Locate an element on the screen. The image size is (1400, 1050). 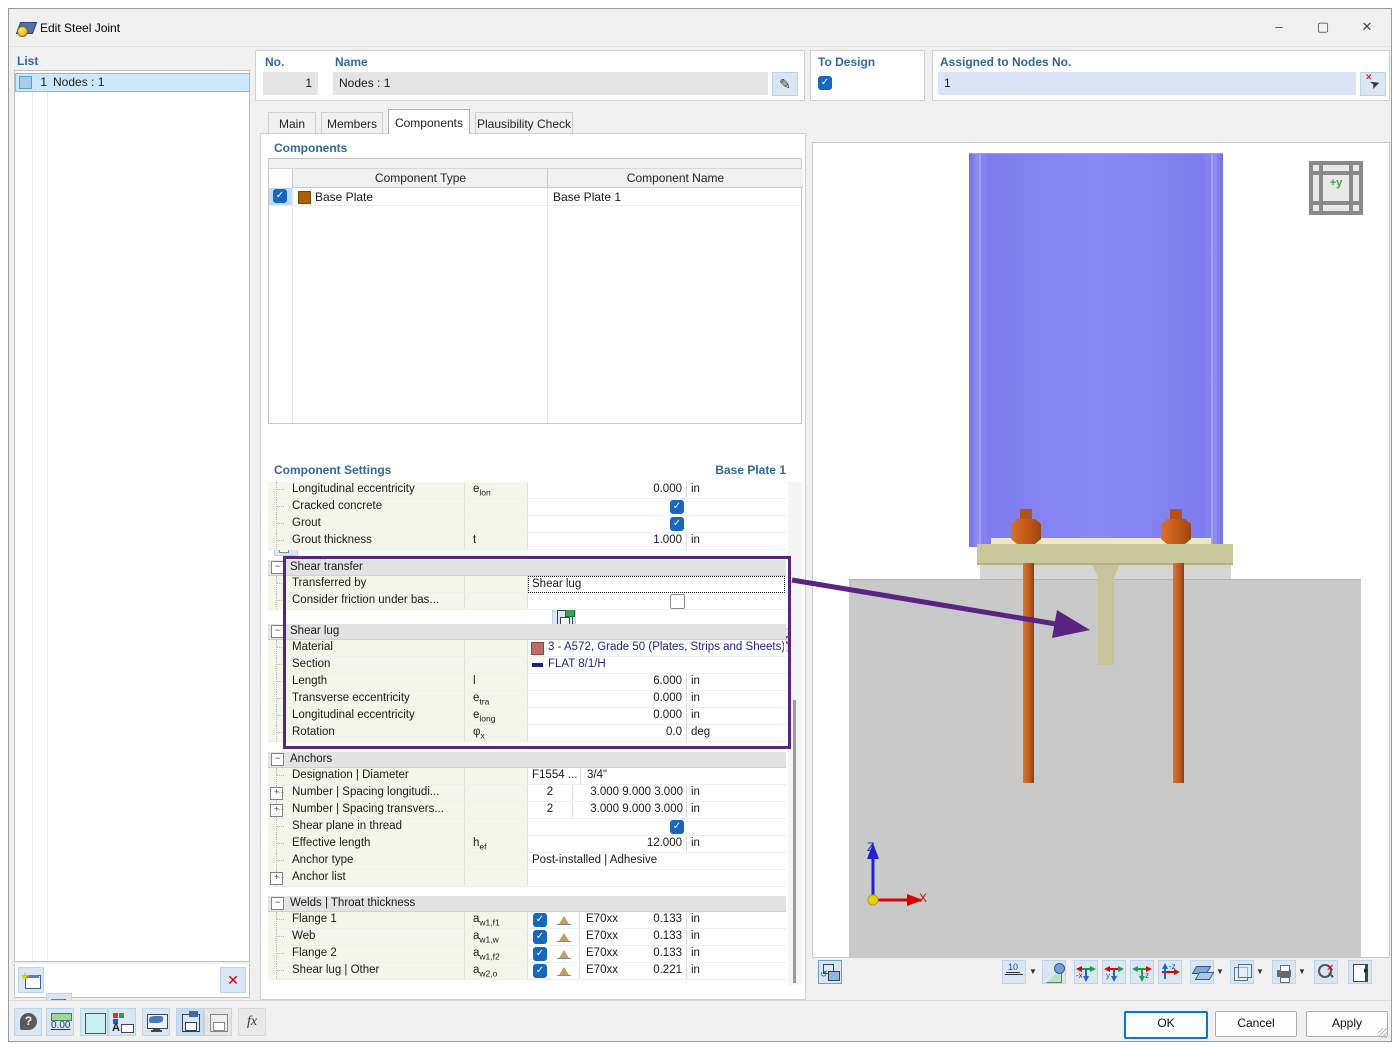
delete-joint-button: ✕ is located at coordinates (233, 980).